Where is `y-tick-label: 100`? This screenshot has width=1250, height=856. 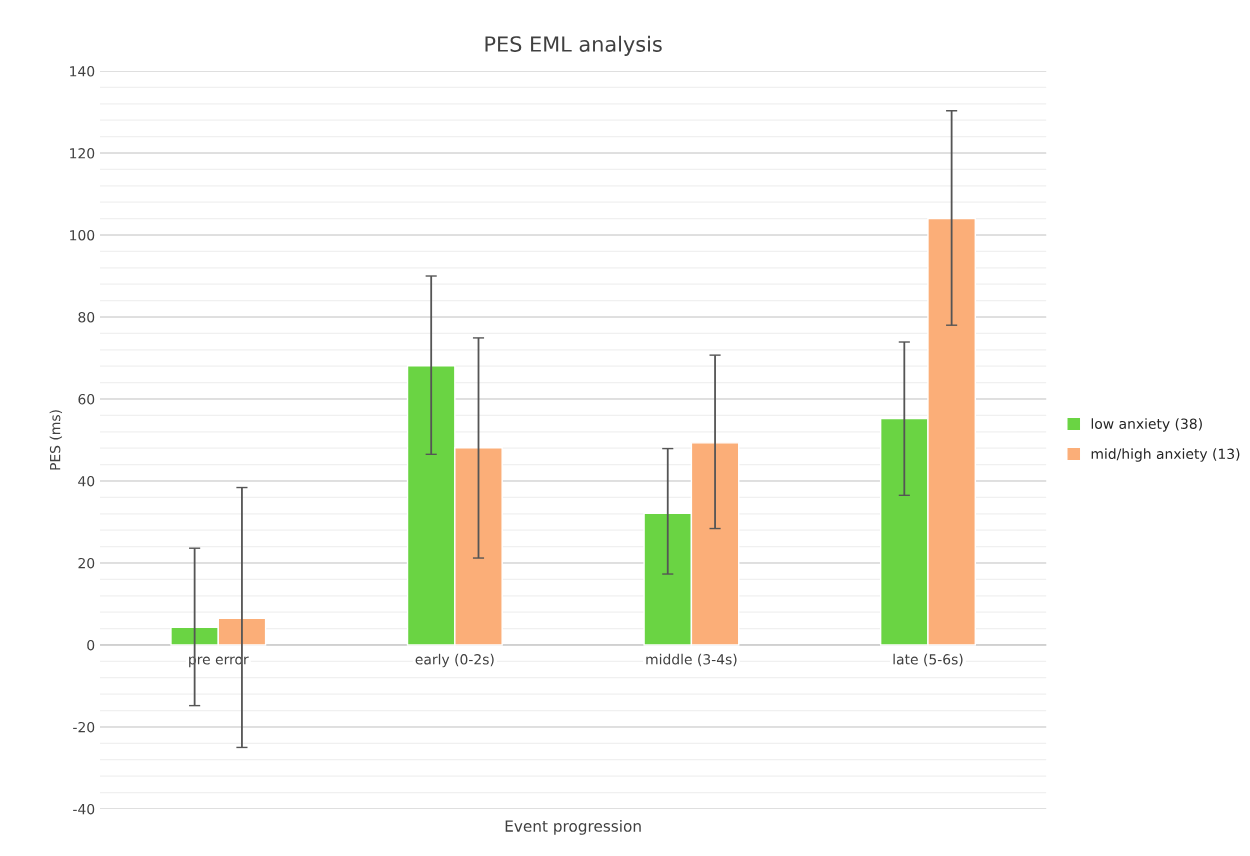 y-tick-label: 100 is located at coordinates (82, 235).